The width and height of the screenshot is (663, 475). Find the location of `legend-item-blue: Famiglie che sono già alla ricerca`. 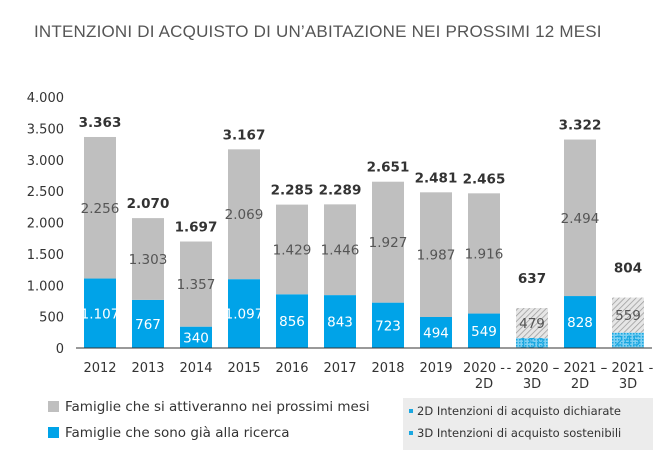

legend-item-blue: Famiglie che sono già alla ricerca is located at coordinates (169, 433).